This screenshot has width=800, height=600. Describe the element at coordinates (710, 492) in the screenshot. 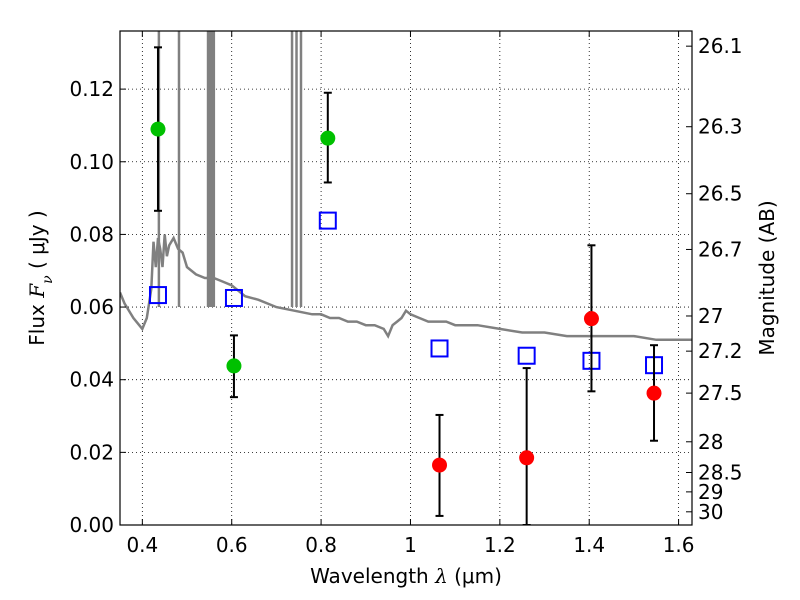

I see `magnitude-tick-label: 29` at that location.